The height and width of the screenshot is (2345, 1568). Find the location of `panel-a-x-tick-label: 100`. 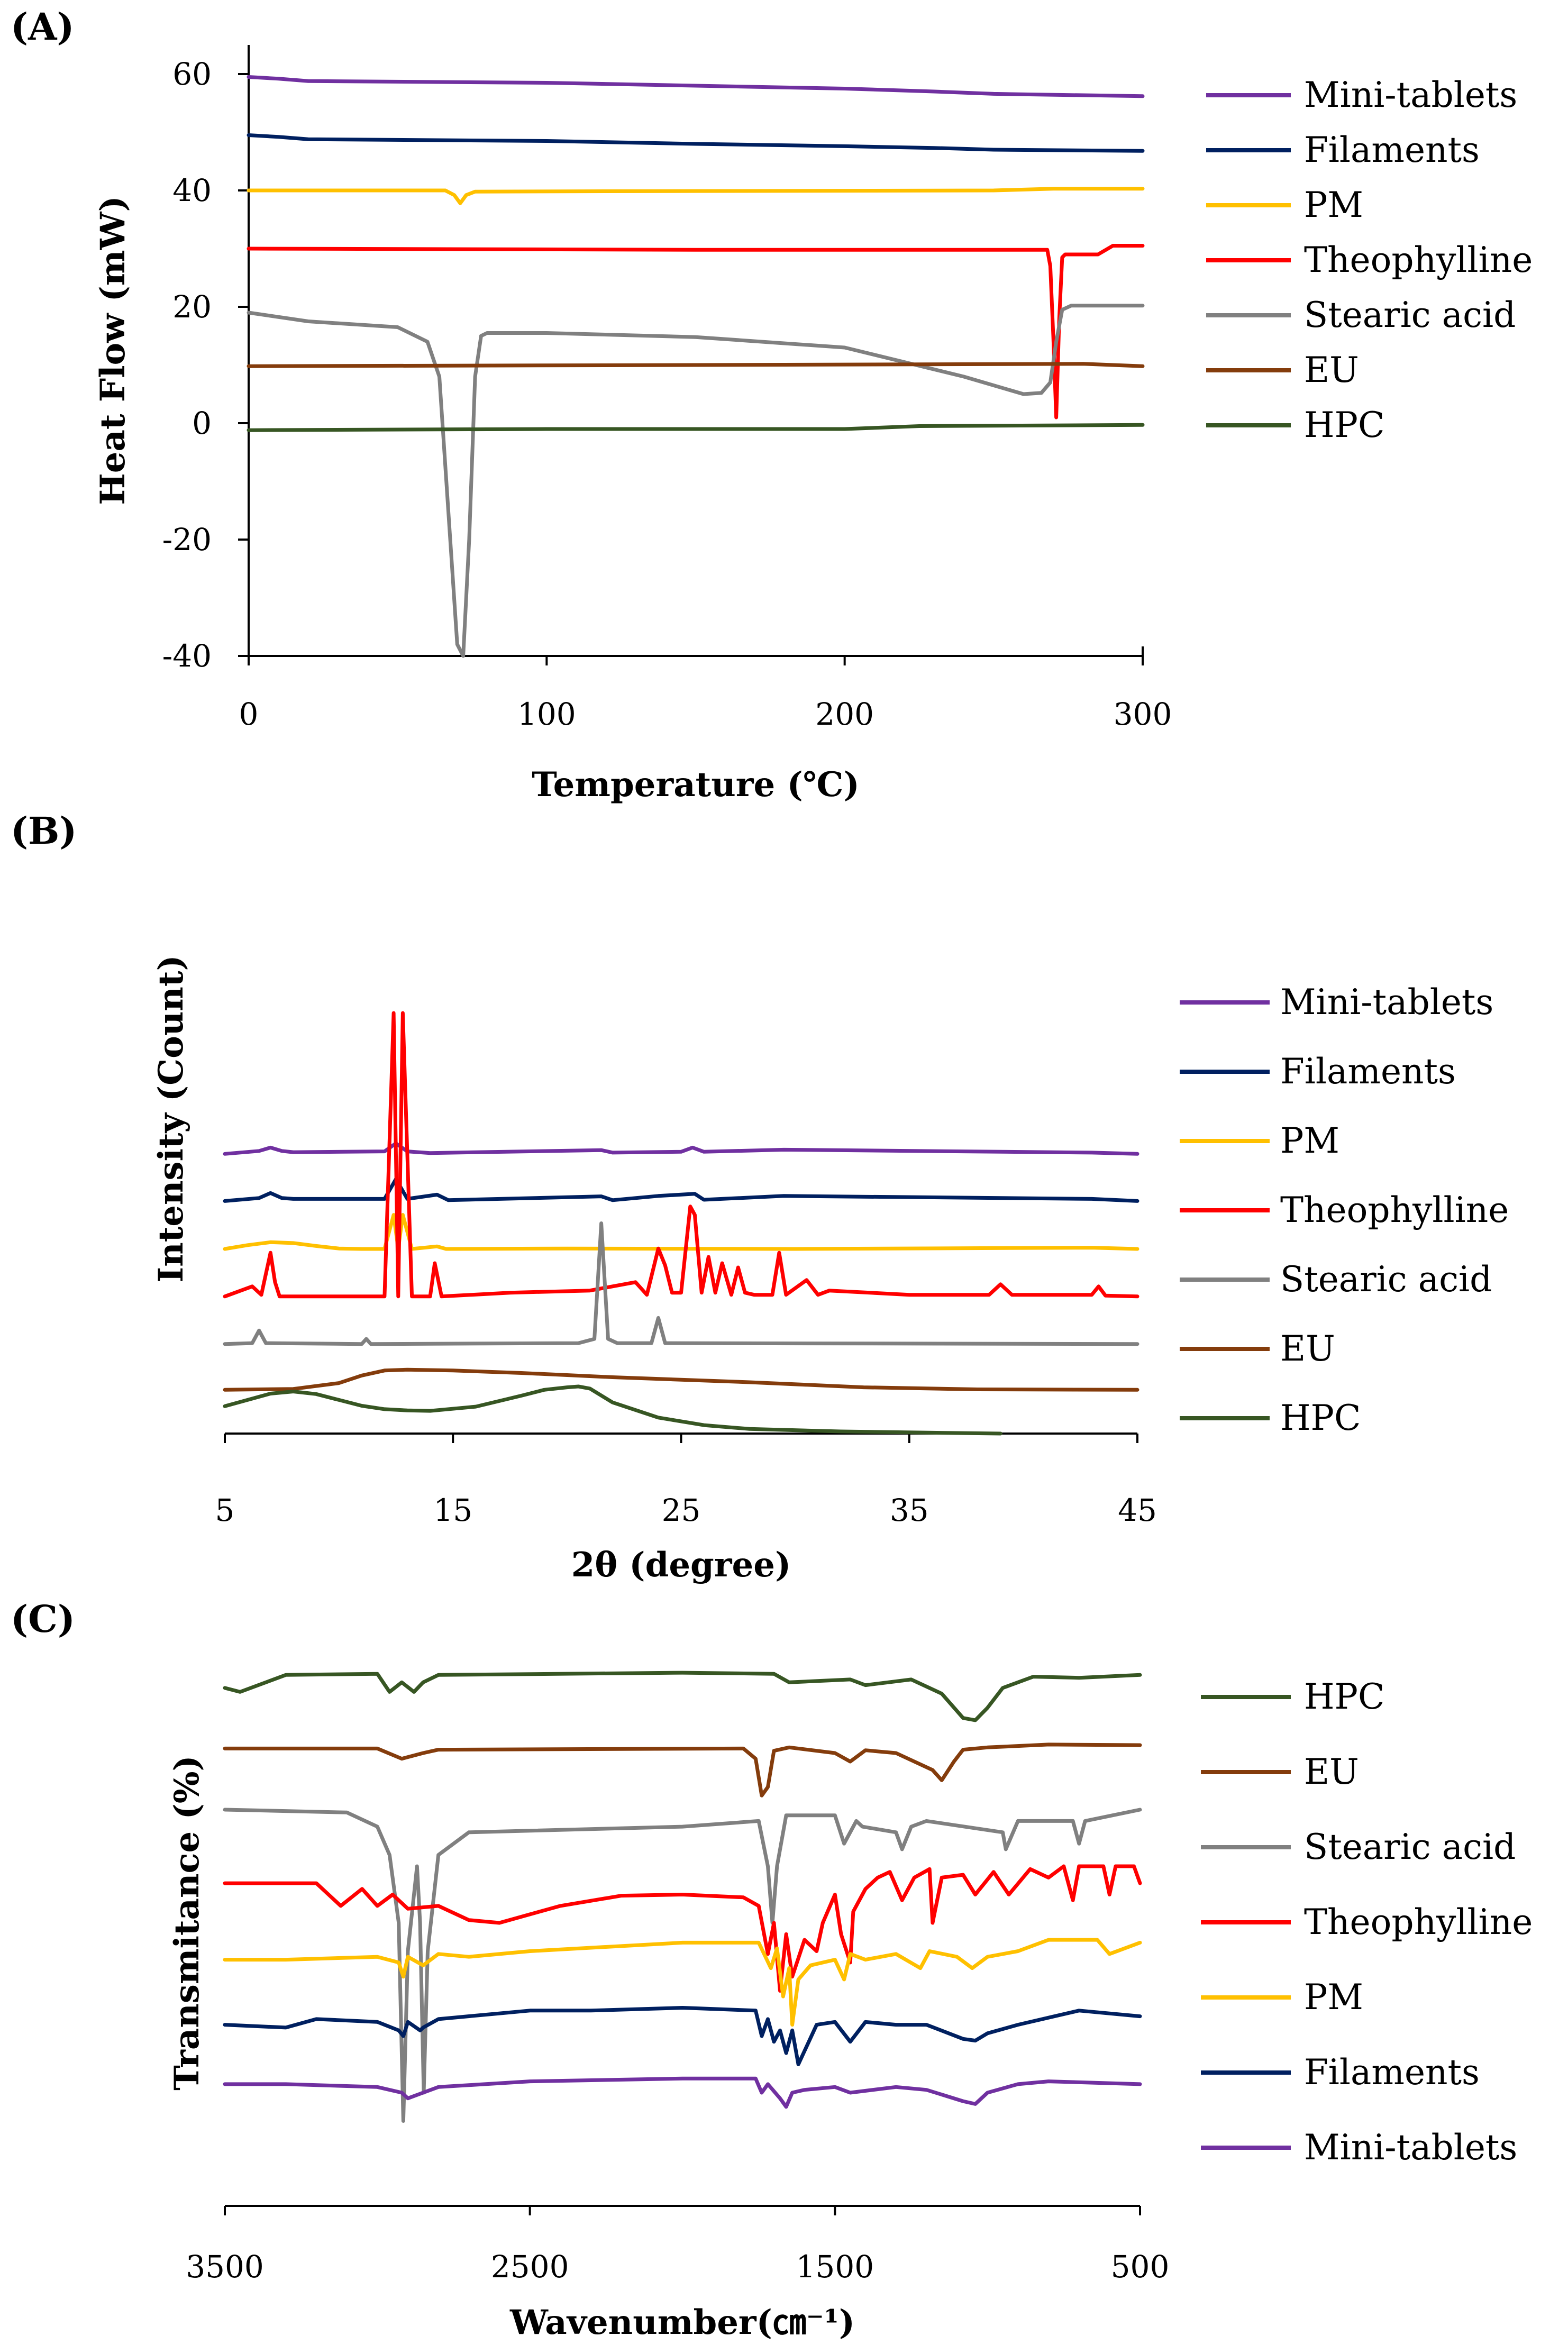

panel-a-x-tick-label: 100 is located at coordinates (547, 714).